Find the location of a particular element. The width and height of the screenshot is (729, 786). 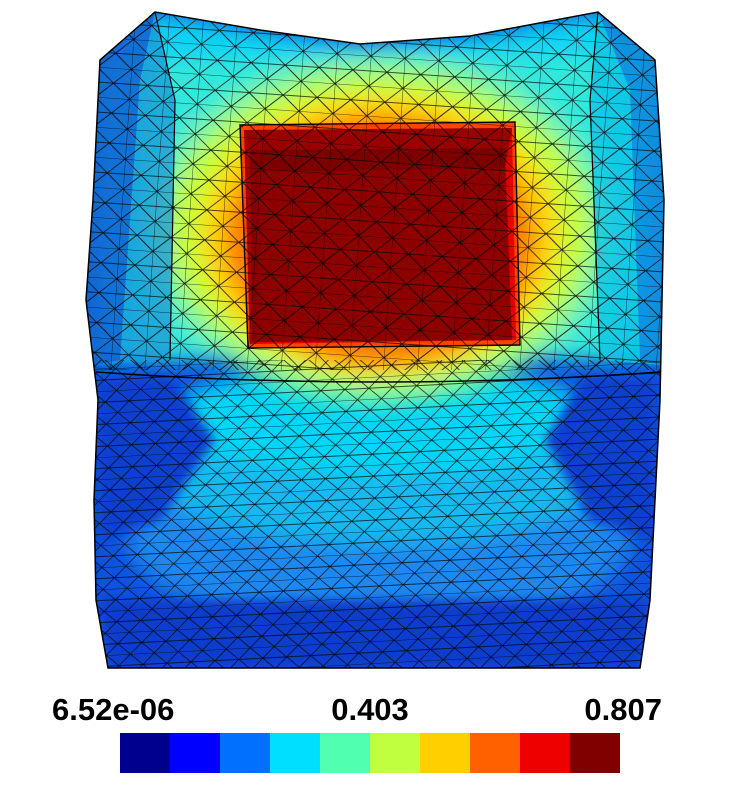

colorbar-min-label: 6.52e-06 is located at coordinates (113, 709).